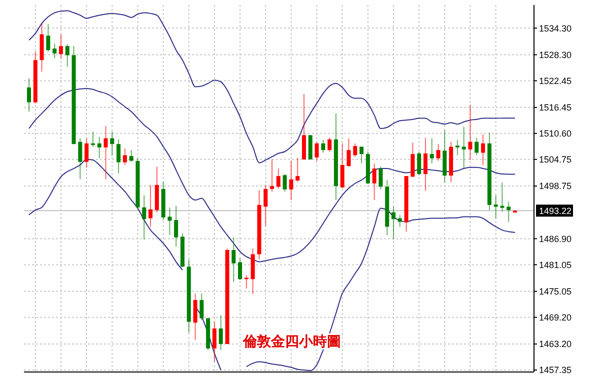 Image resolution: width=593 pixels, height=376 pixels. I want to click on y-tick-label: 1522.45, so click(555, 81).